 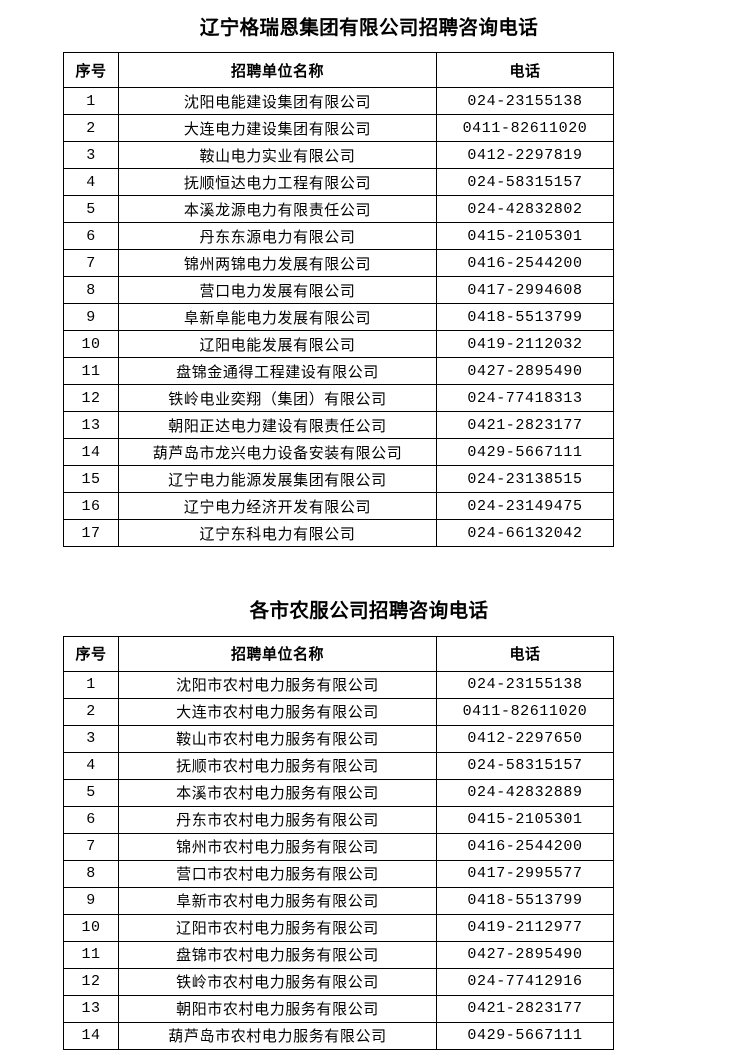 What do you see at coordinates (525, 425) in the screenshot?
I see `cell-phone-number: 0421-2823177` at bounding box center [525, 425].